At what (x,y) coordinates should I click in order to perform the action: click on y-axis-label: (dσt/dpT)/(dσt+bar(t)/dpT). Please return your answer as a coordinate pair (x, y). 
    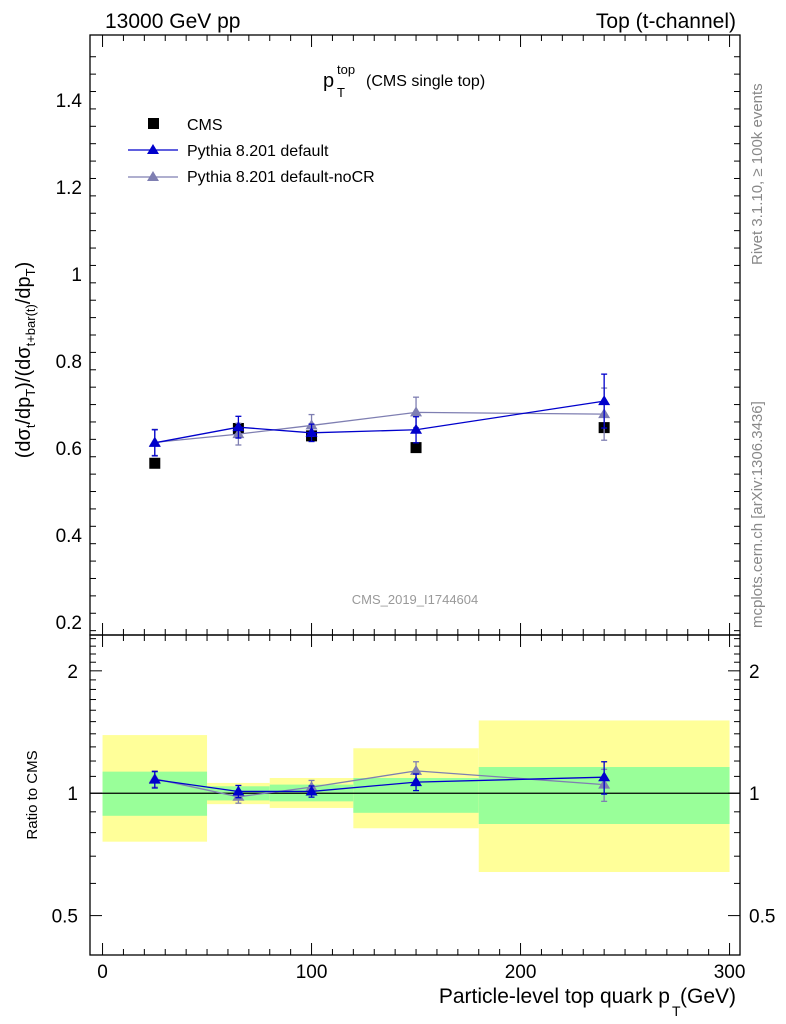
    Looking at the image, I should click on (25, 360).